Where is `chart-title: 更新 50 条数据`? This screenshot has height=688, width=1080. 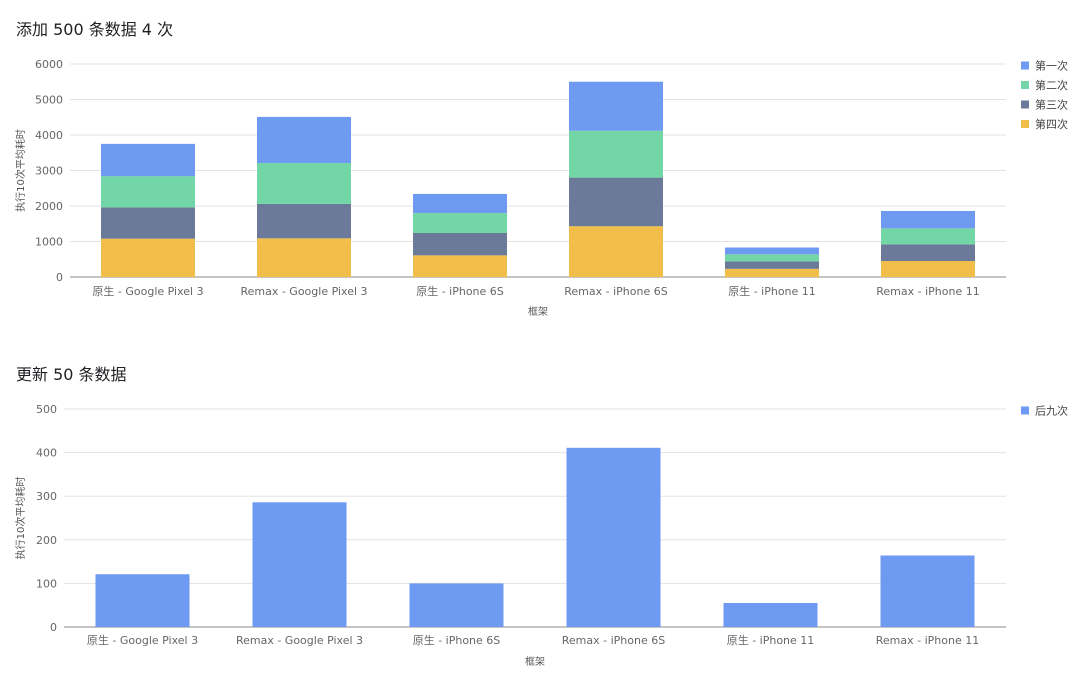 chart-title: 更新 50 条数据 is located at coordinates (71, 374).